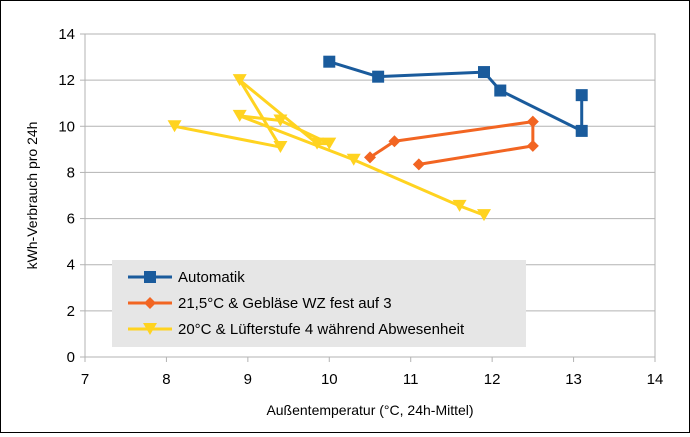  Describe the element at coordinates (321, 329) in the screenshot. I see `legend-label: 20°C & Lüfterstufe 4 während Abwesenheit` at that location.